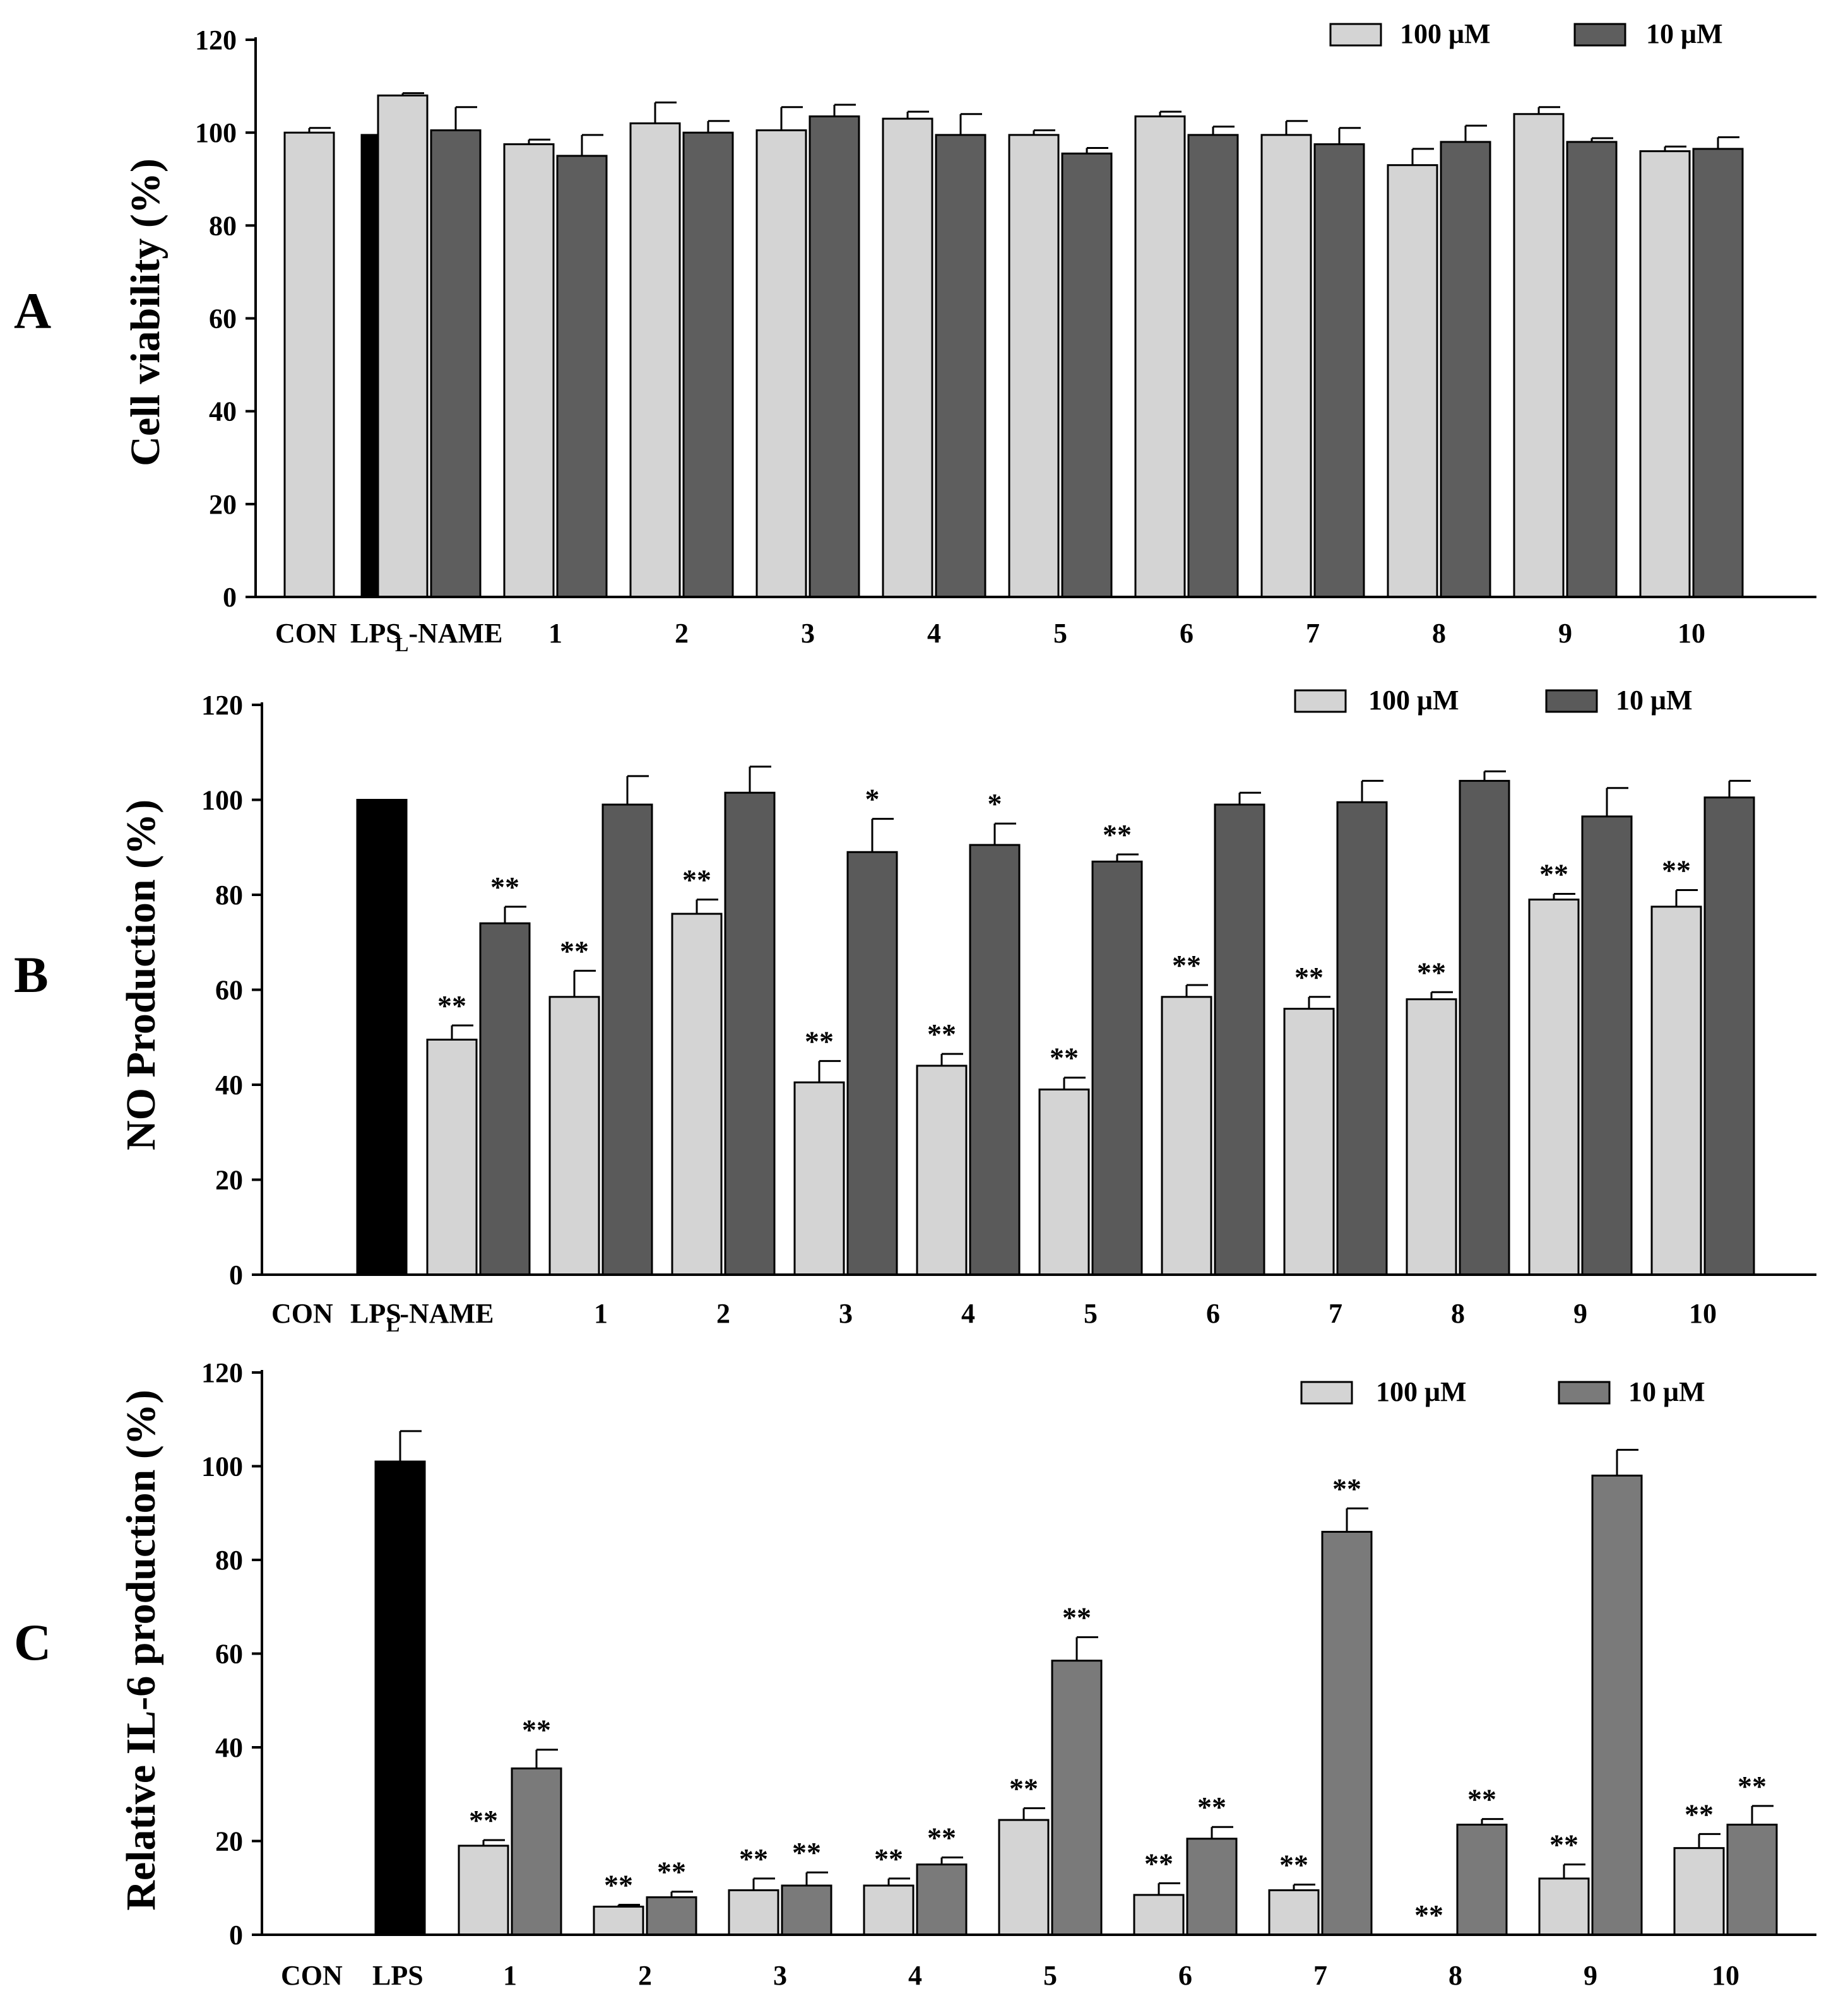 This screenshot has height=2013, width=1848. I want to click on panel-b-y-ticks: 0 20 40 60 80 100 120, so click(222, 990).